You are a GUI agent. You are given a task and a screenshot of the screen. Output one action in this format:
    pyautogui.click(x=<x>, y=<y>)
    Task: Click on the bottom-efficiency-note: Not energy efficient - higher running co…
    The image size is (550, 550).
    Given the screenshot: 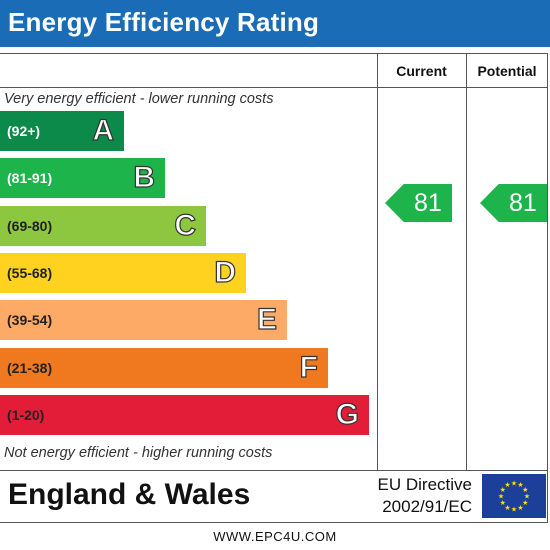 What is the action you would take?
    pyautogui.click(x=138, y=453)
    